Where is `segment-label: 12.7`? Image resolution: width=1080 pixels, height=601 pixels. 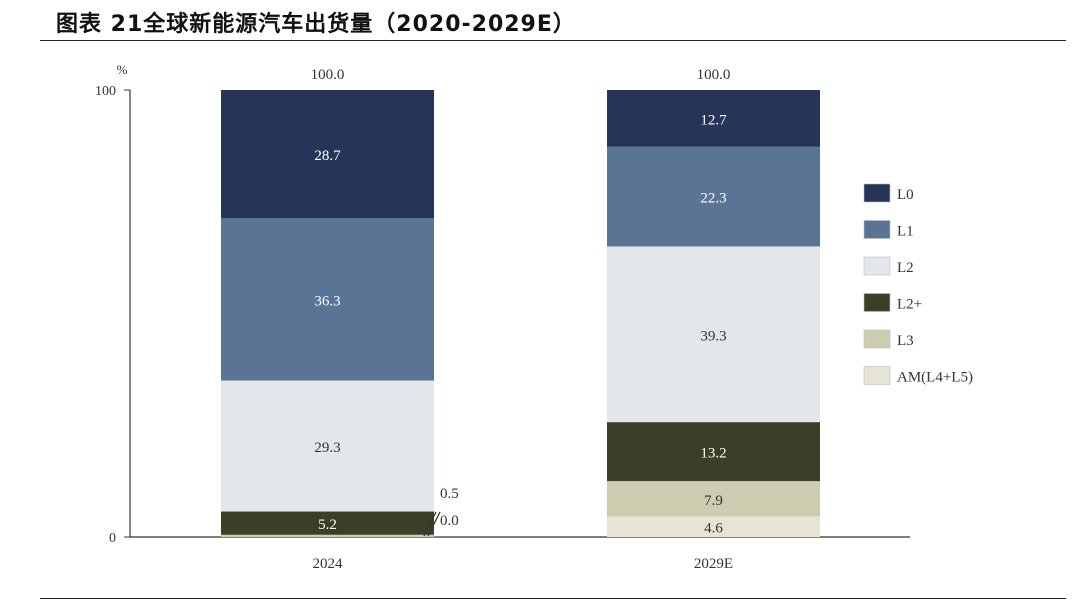
segment-label: 12.7 is located at coordinates (713, 120).